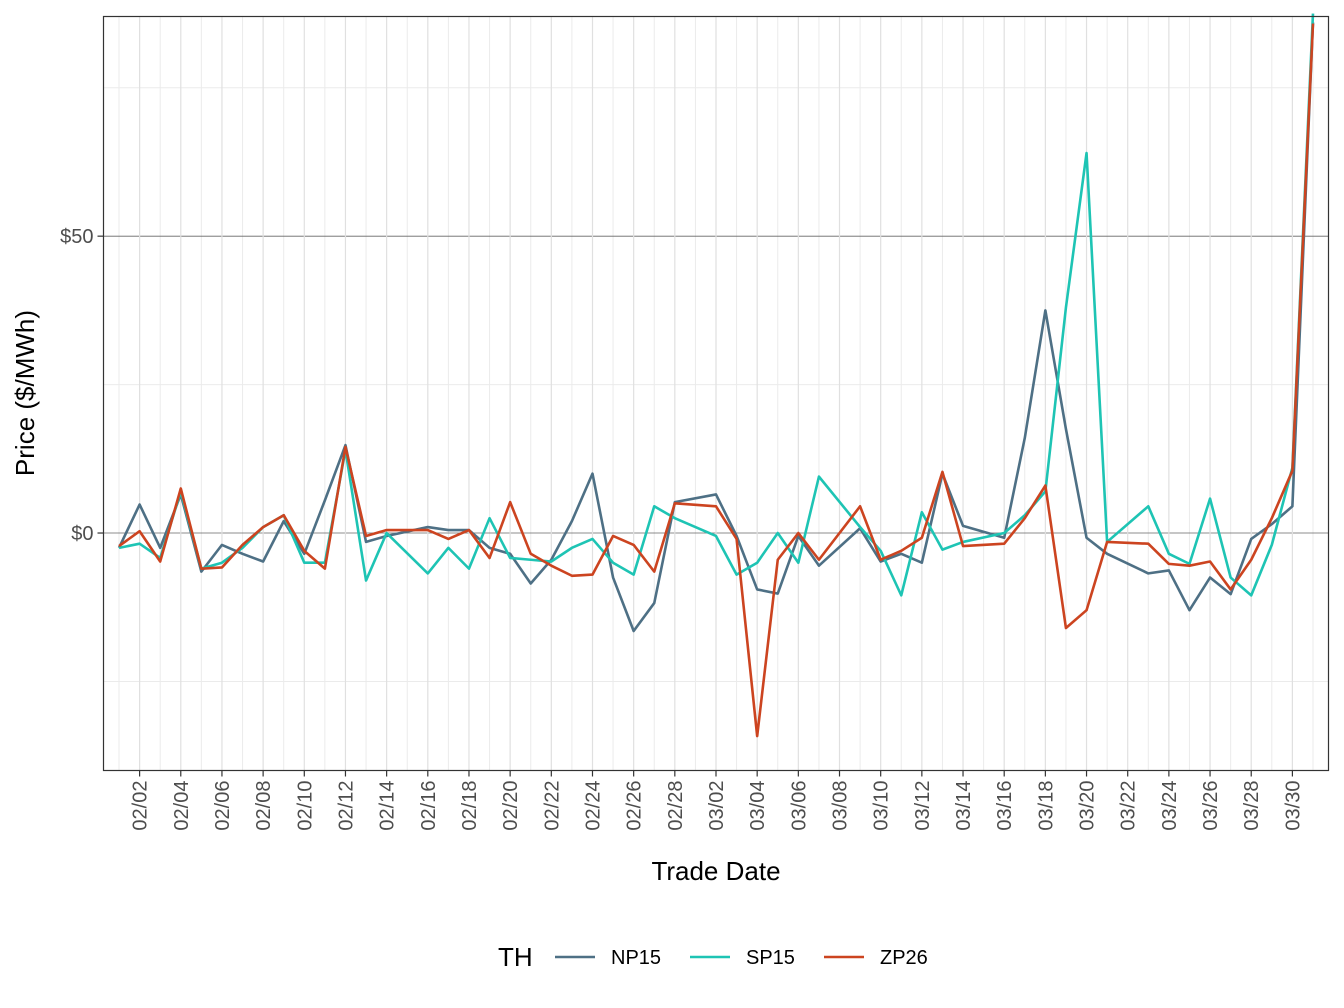 This screenshot has height=1008, width=1344. I want to click on y-axis: $0 $50, so click(82, 385).